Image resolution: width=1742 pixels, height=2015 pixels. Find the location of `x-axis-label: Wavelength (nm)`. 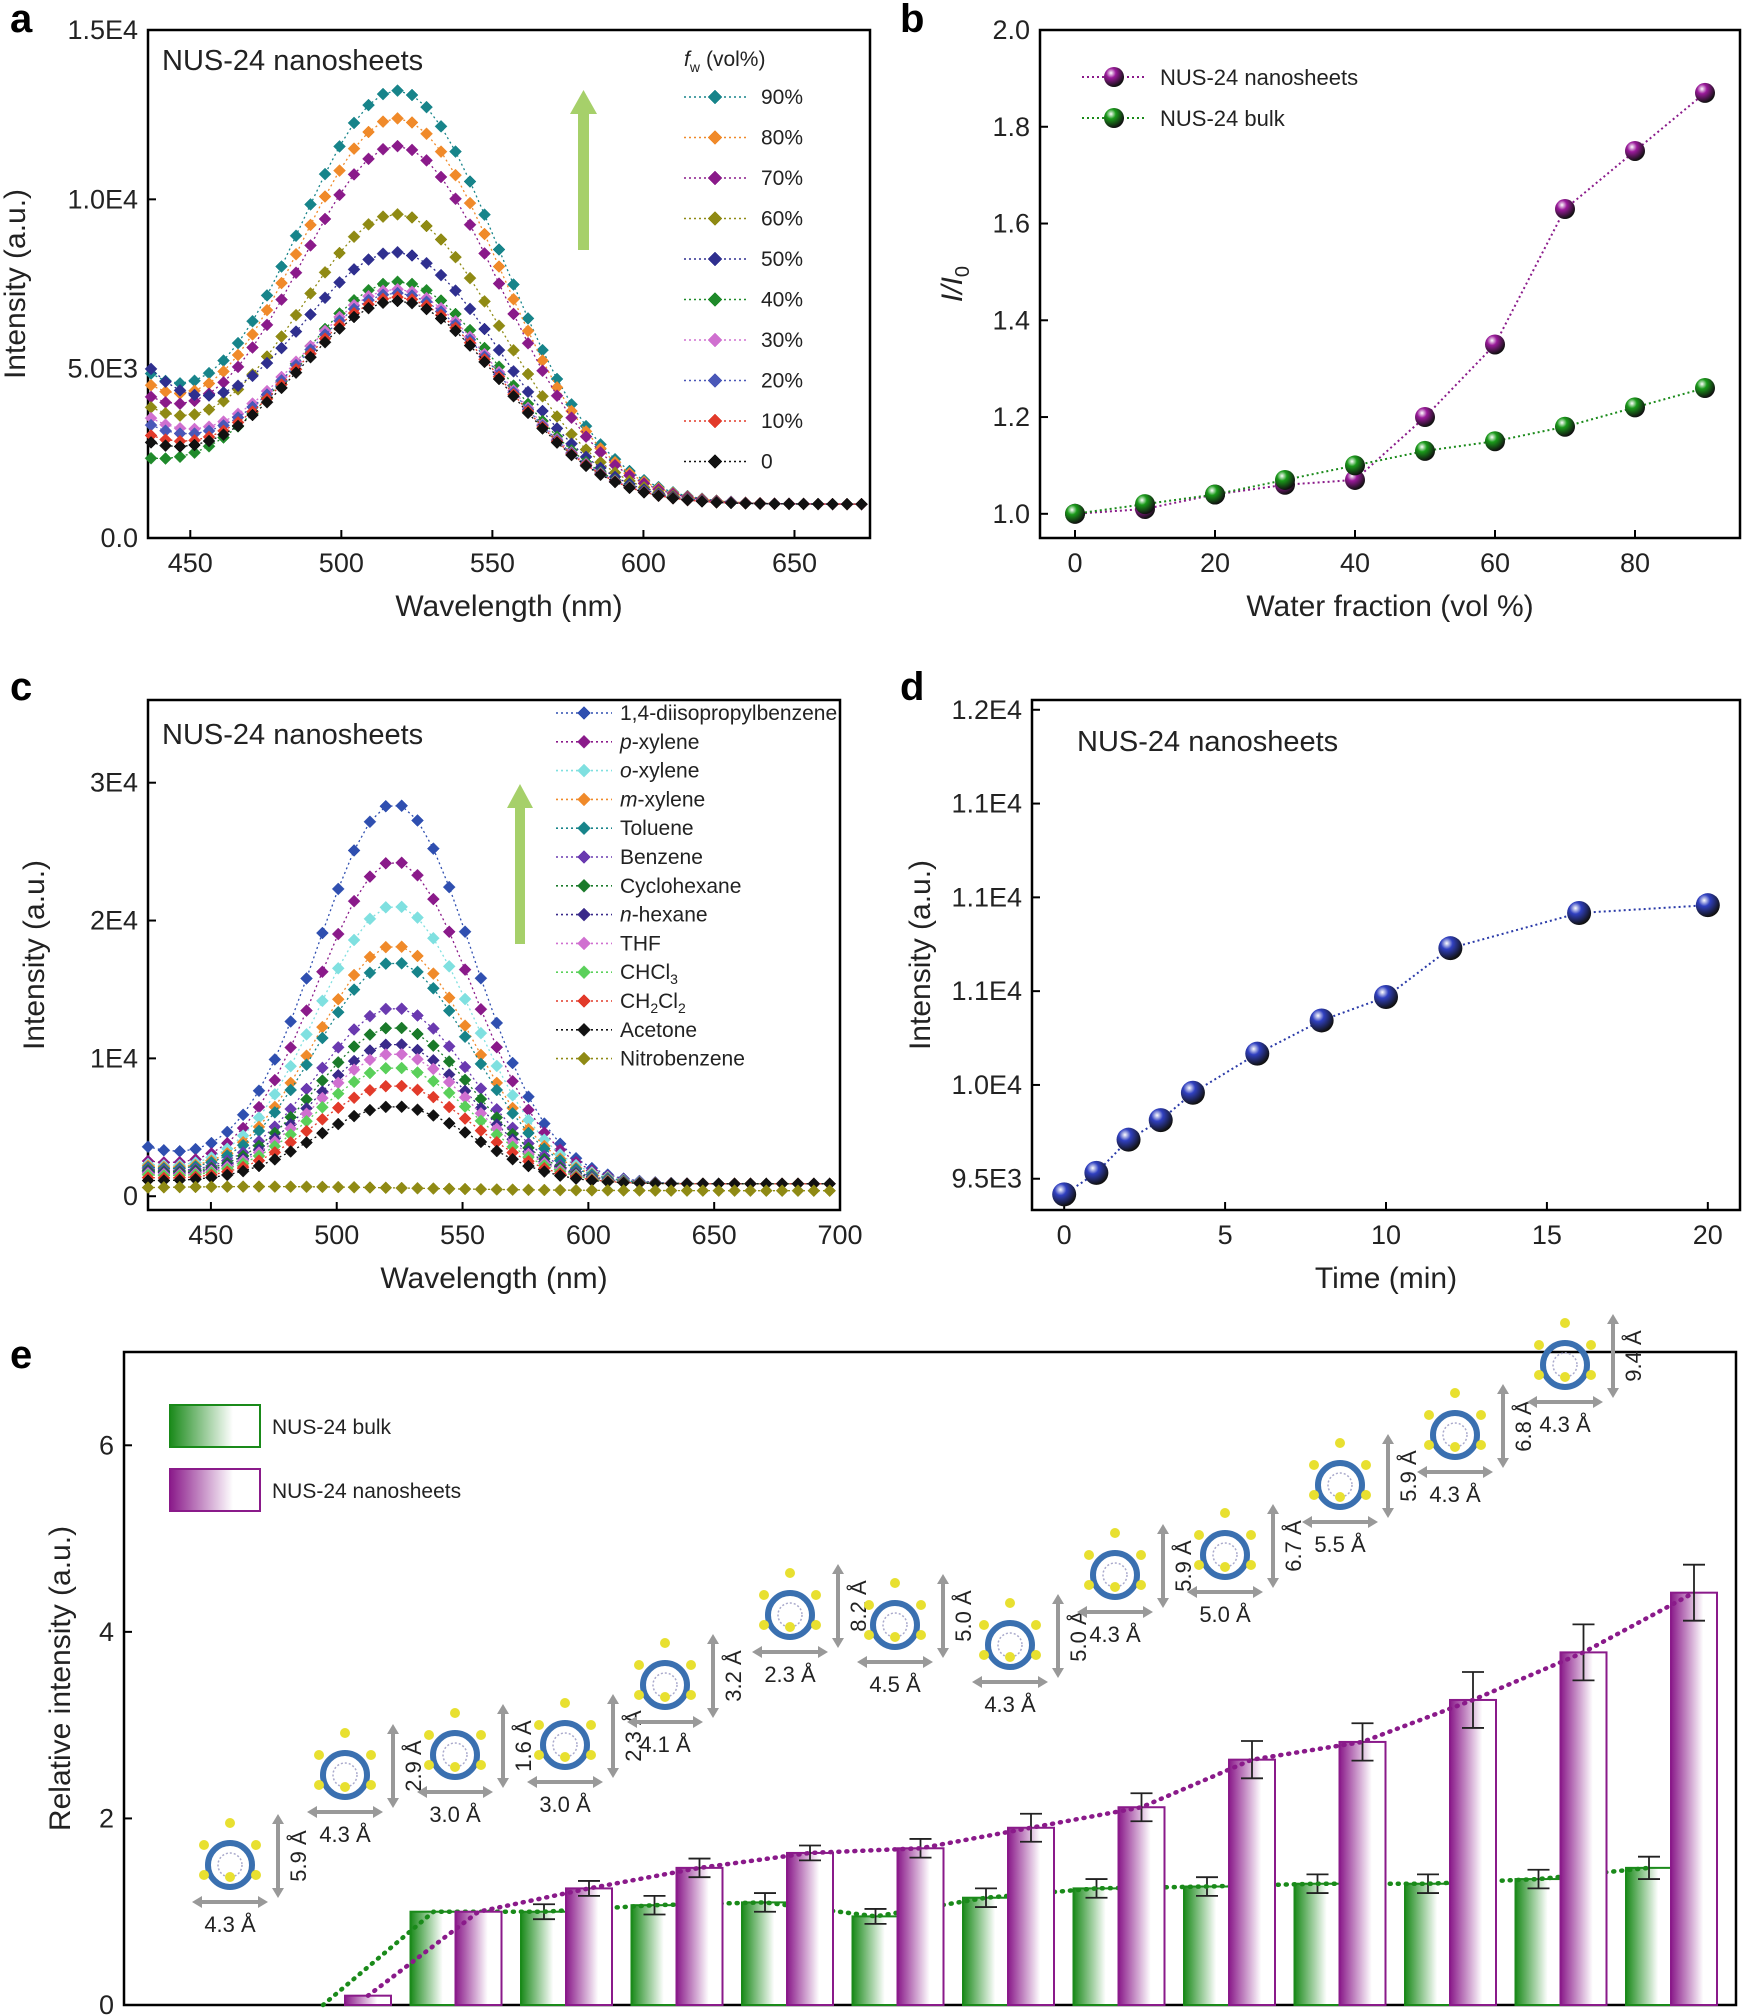

x-axis-label: Wavelength (nm) is located at coordinates (493, 1278).